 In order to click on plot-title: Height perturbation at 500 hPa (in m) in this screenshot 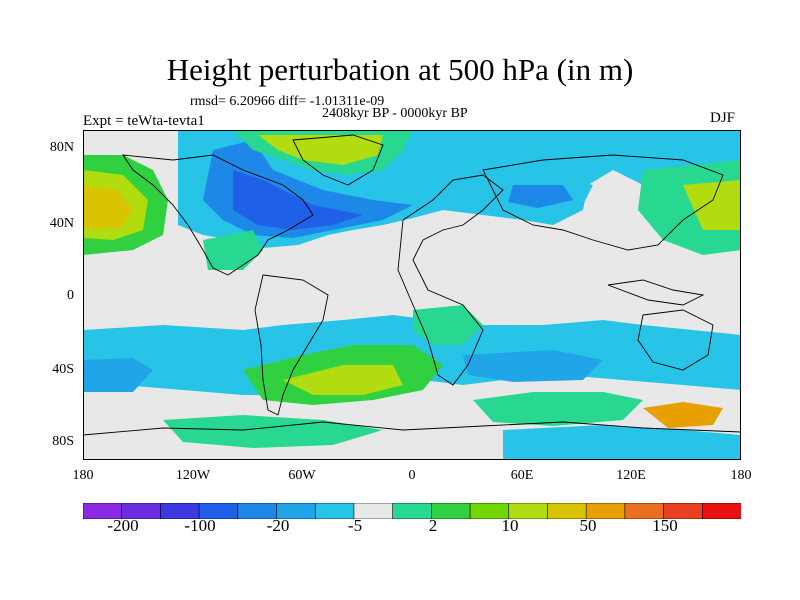, I will do `click(400, 69)`.